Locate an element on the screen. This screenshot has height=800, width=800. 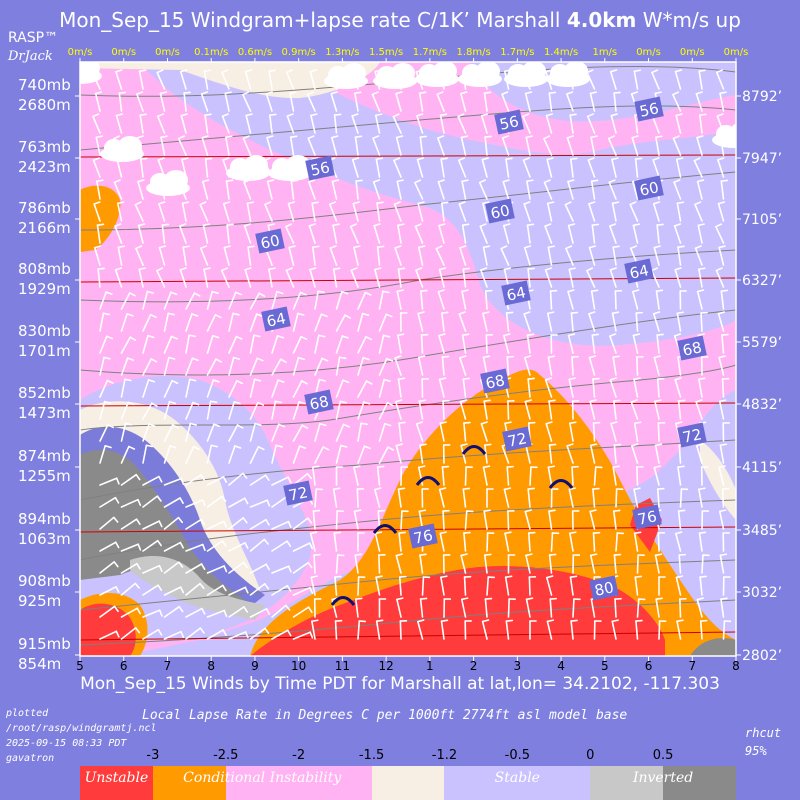
w-star-label: 1.8m/s is located at coordinates (473, 52).